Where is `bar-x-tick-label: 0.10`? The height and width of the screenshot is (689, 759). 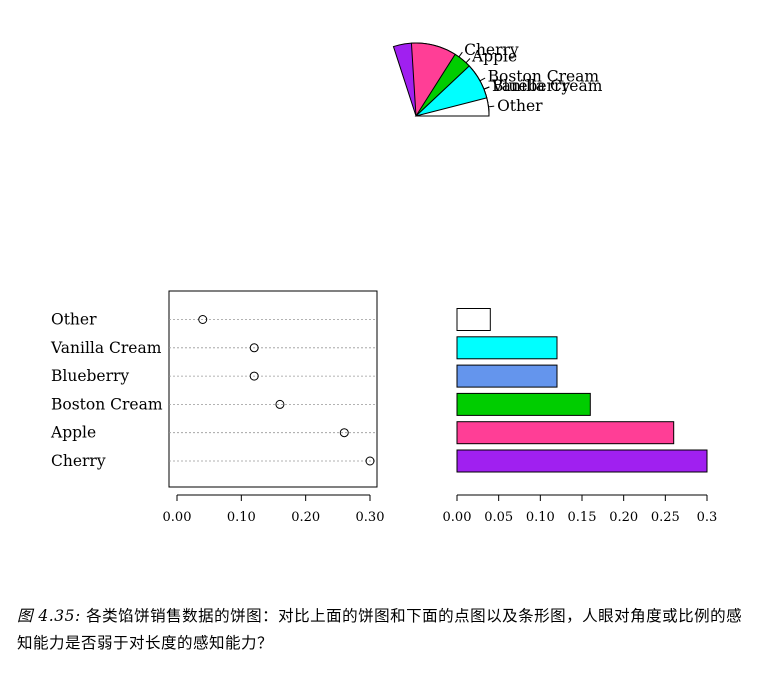
bar-x-tick-label: 0.10 is located at coordinates (540, 517).